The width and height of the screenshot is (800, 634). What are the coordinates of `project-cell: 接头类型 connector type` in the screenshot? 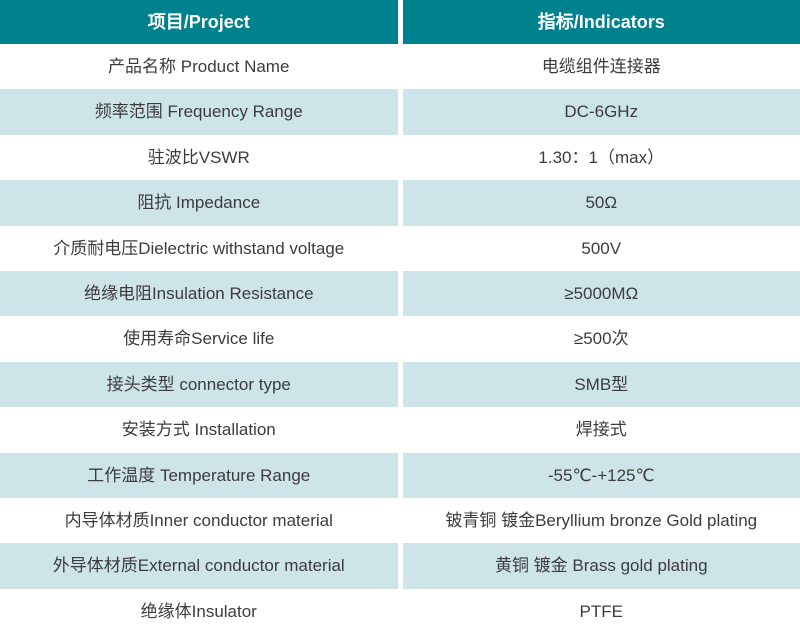 It's located at (199, 384).